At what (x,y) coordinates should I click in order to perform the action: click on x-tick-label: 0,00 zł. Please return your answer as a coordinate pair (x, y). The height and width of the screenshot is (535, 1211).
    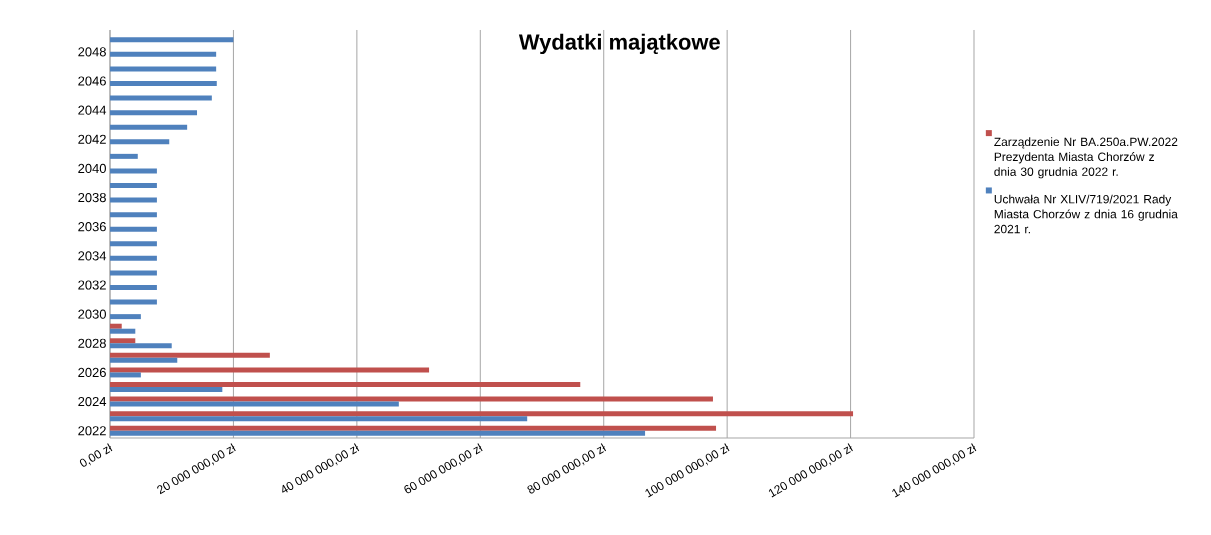
    Looking at the image, I should click on (96, 455).